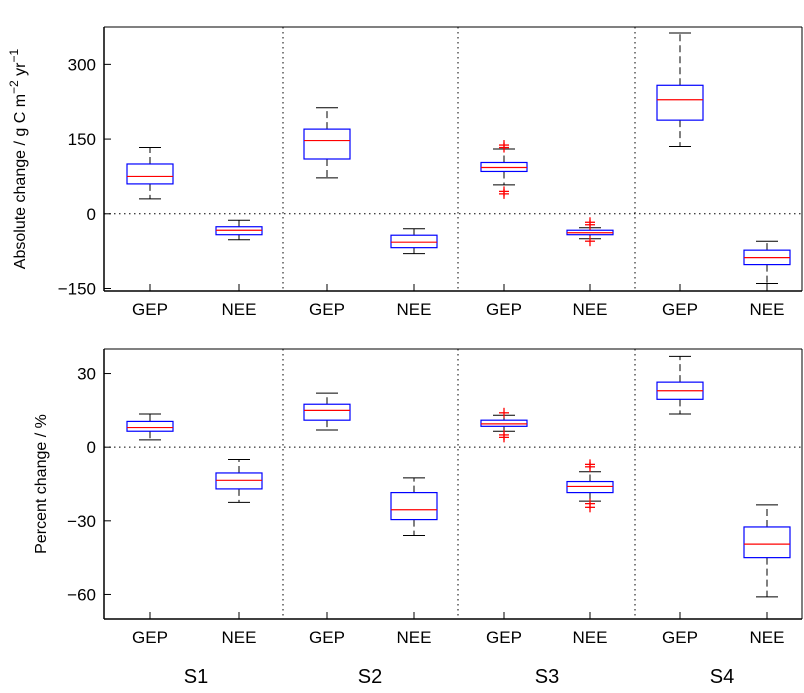 The height and width of the screenshot is (693, 804). What do you see at coordinates (547, 677) in the screenshot?
I see `group-label-s3: S3` at bounding box center [547, 677].